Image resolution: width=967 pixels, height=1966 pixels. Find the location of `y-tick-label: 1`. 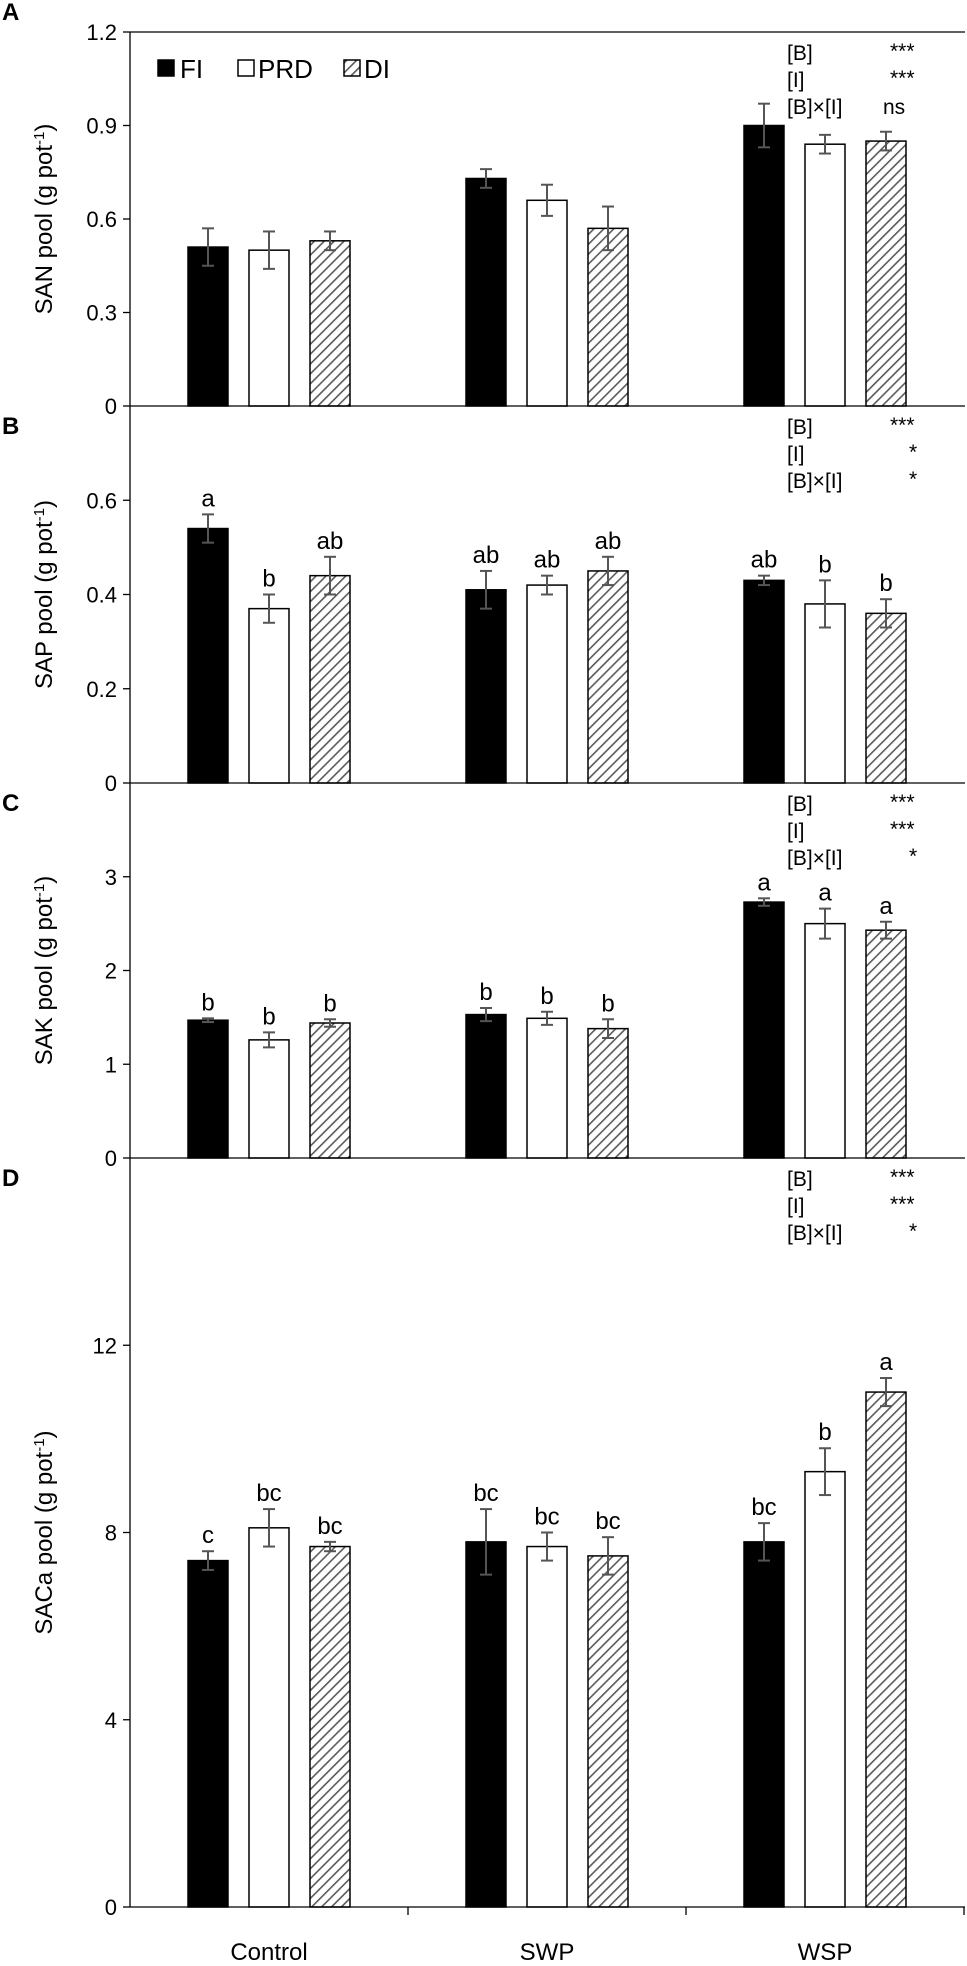

y-tick-label: 1 is located at coordinates (111, 1064).